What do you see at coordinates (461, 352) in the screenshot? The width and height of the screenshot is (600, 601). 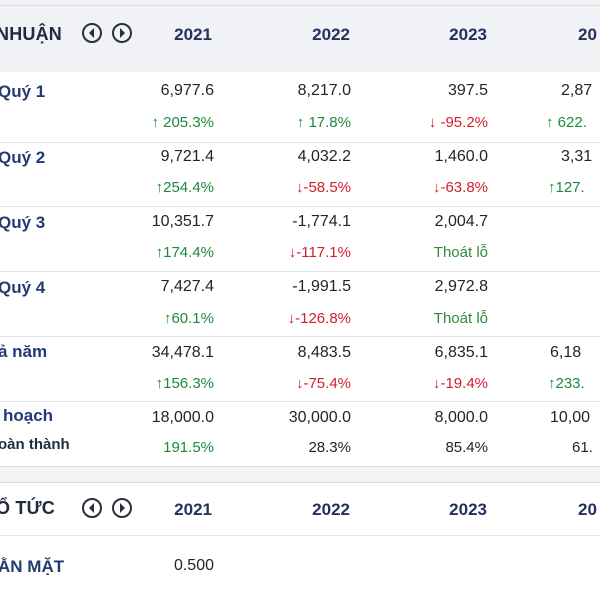 I see `value-cell: 6,835.1` at bounding box center [461, 352].